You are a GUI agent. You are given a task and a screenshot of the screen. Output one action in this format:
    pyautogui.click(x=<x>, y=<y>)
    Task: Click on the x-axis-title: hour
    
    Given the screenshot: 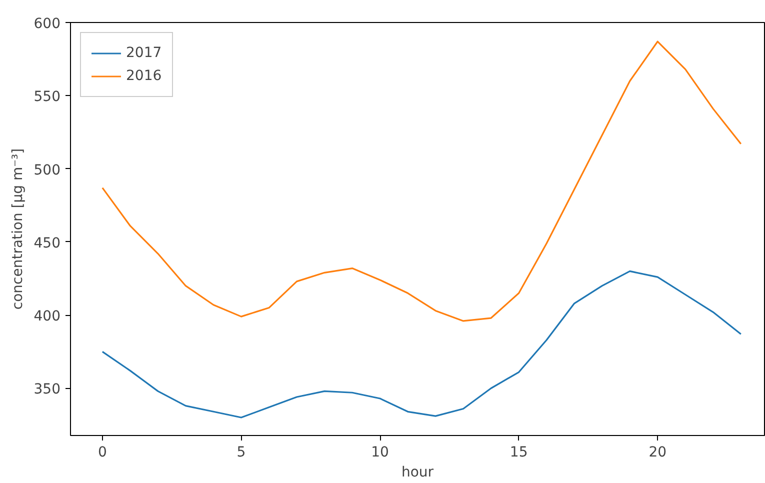 What is the action you would take?
    pyautogui.click(x=417, y=472)
    